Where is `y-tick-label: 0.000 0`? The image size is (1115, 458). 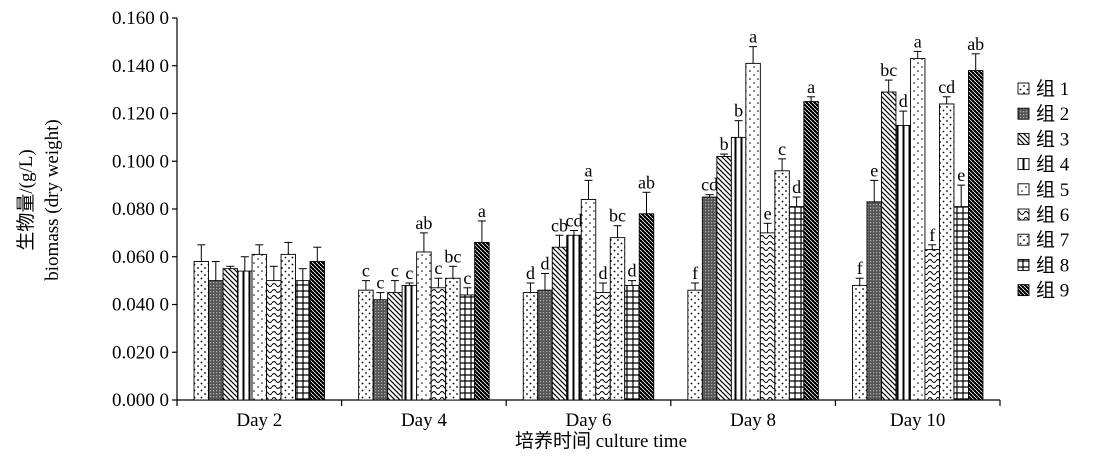
y-tick-label: 0.000 0 is located at coordinates (140, 400).